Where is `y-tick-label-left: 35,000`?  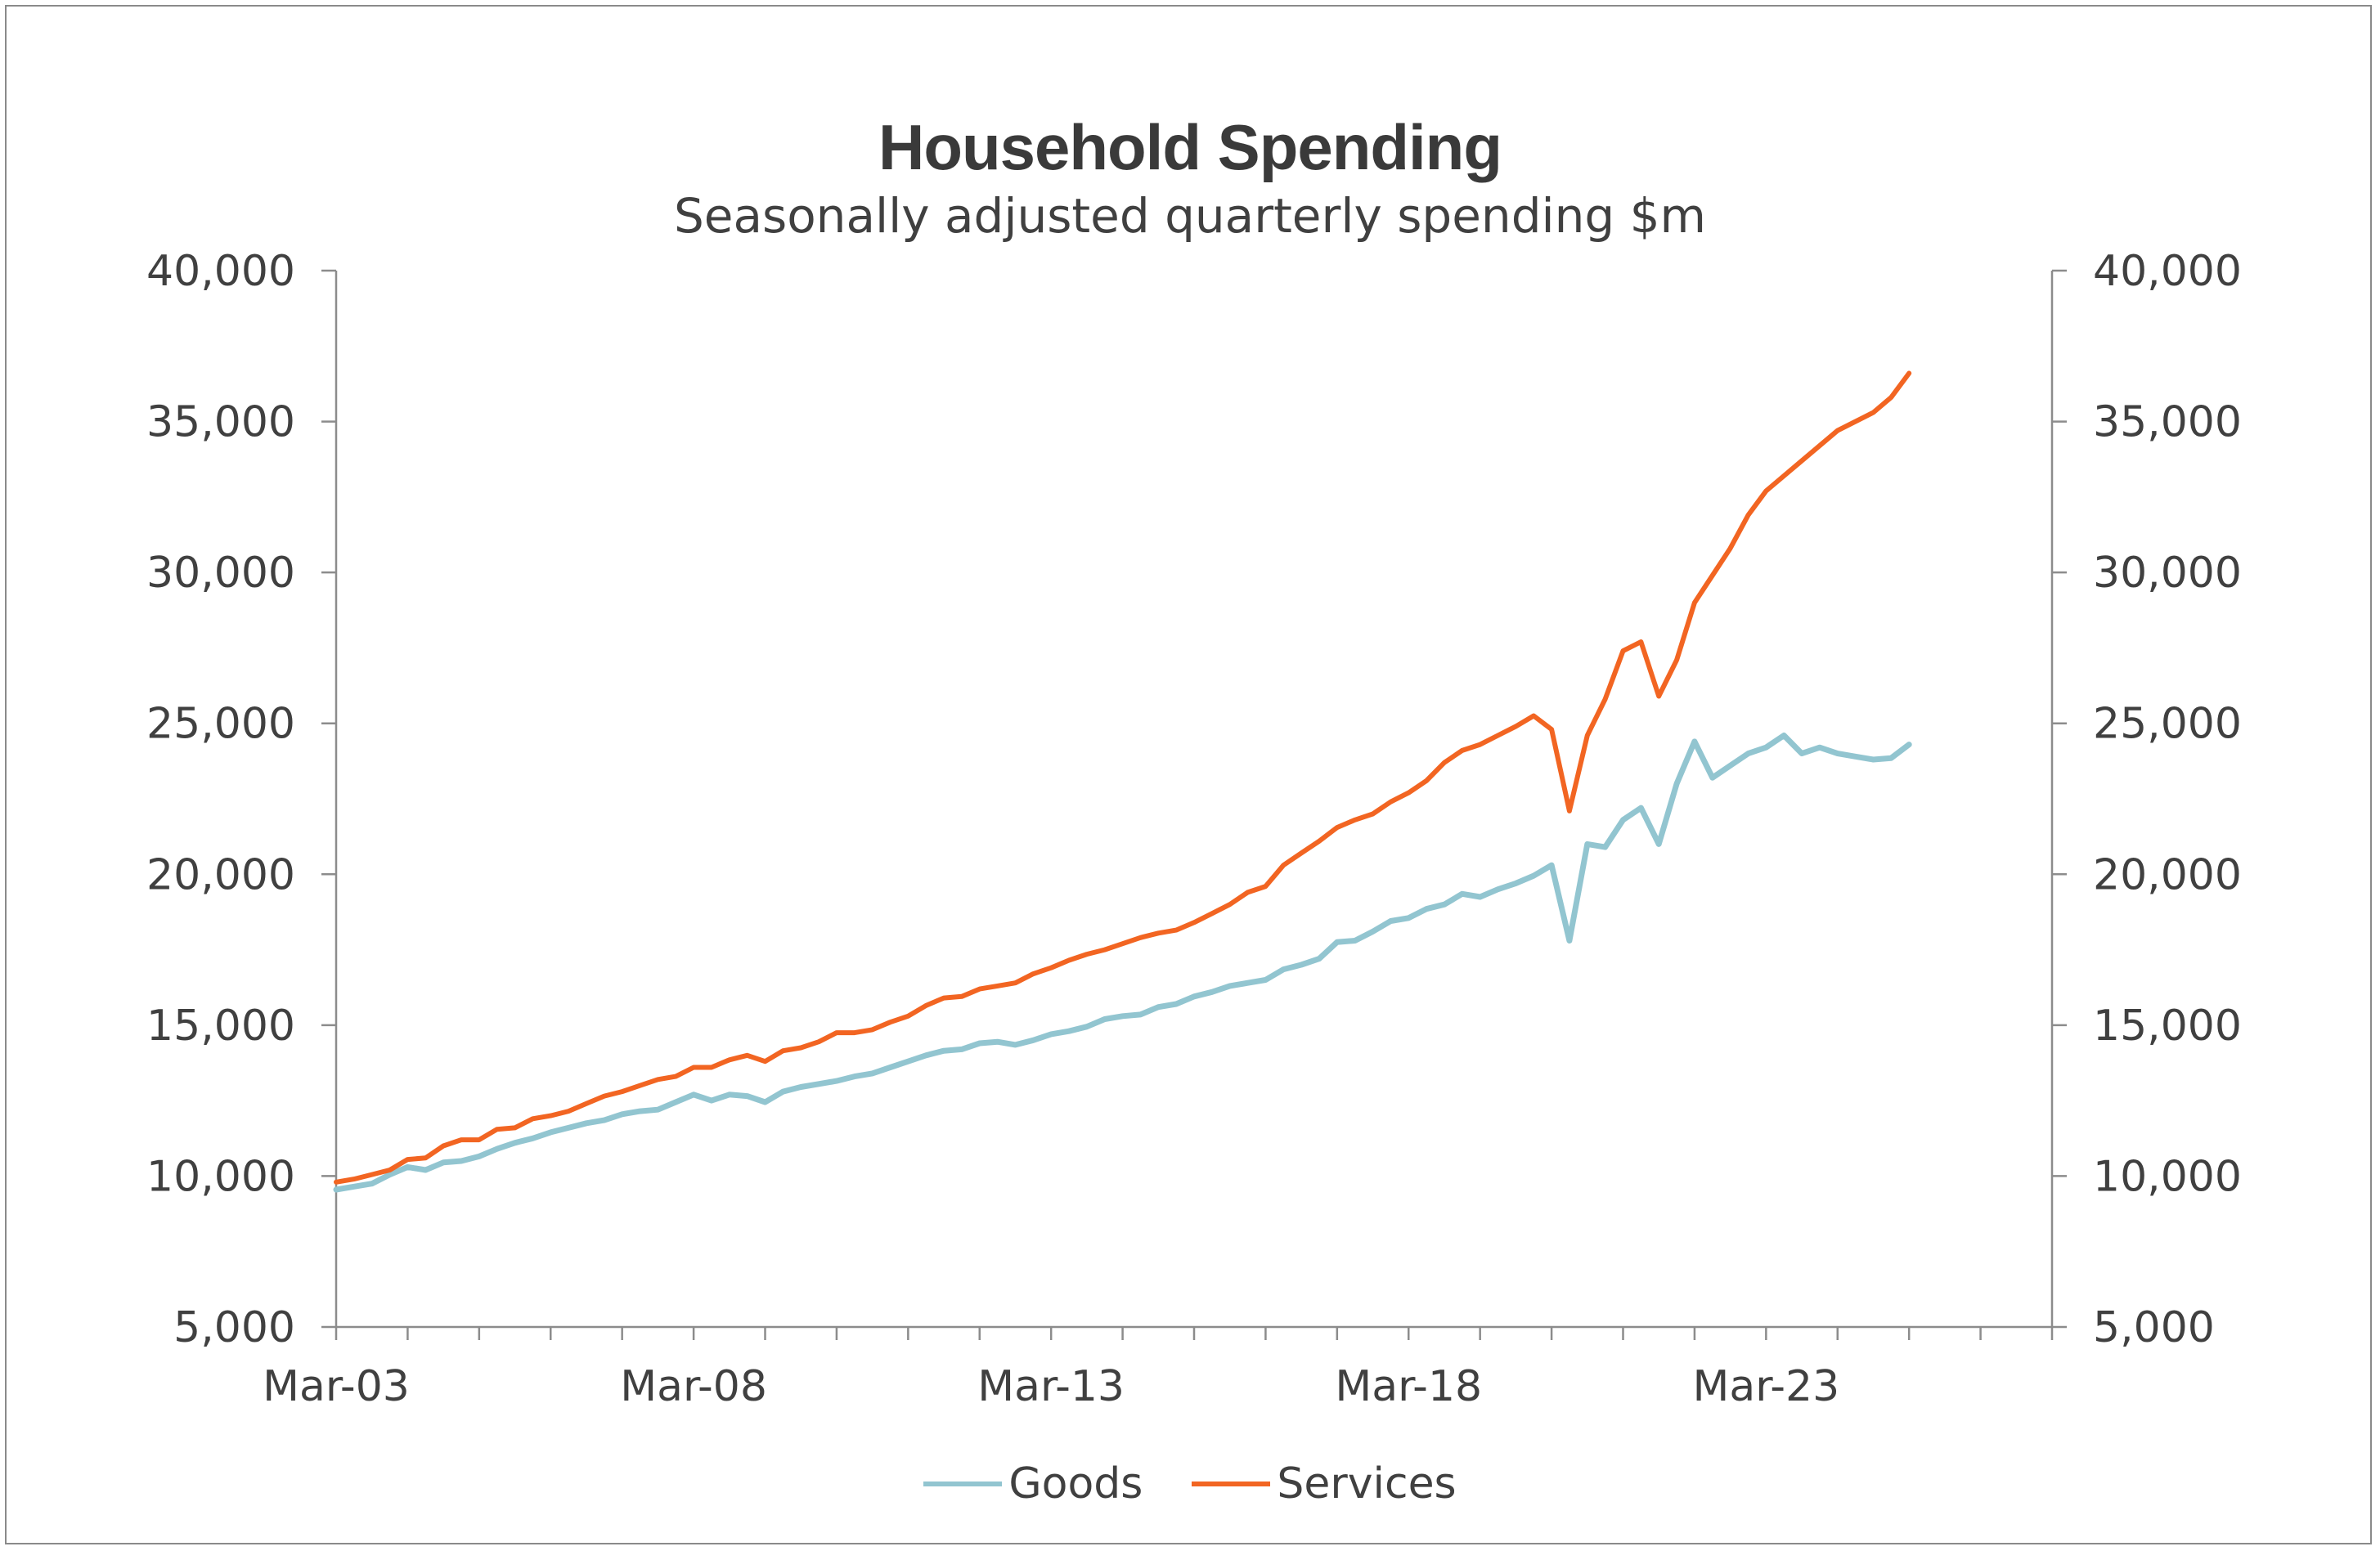 y-tick-label-left: 35,000 is located at coordinates (220, 422).